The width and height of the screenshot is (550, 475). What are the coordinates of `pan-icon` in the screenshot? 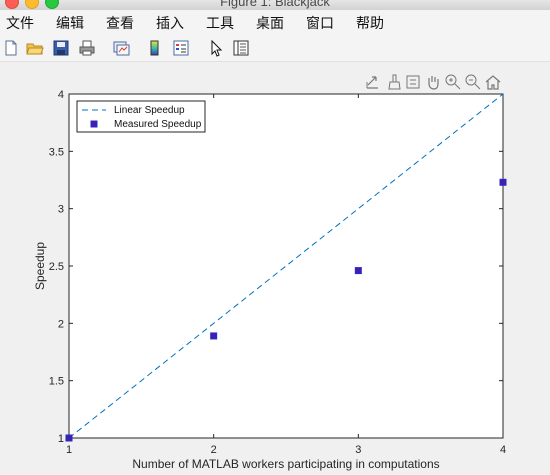 It's located at (433, 83).